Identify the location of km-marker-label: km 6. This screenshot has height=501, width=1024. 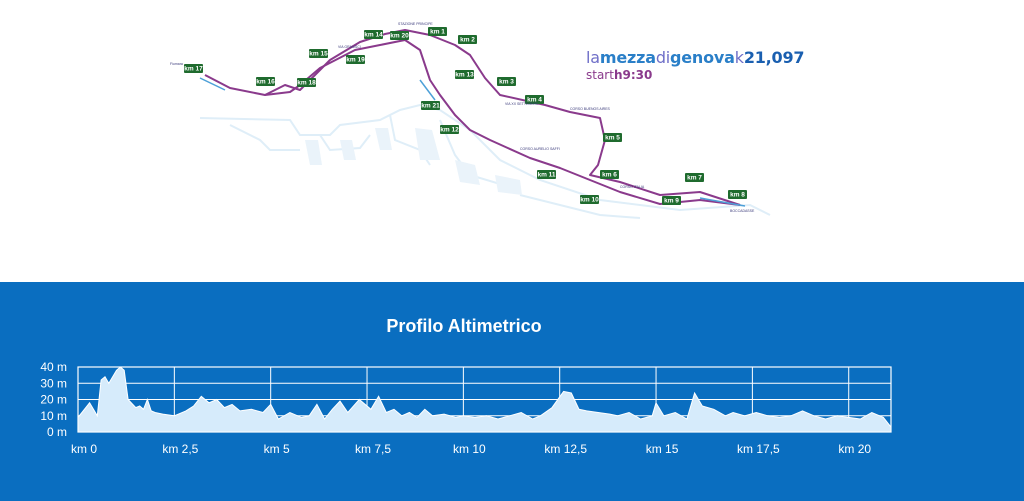
(609, 175).